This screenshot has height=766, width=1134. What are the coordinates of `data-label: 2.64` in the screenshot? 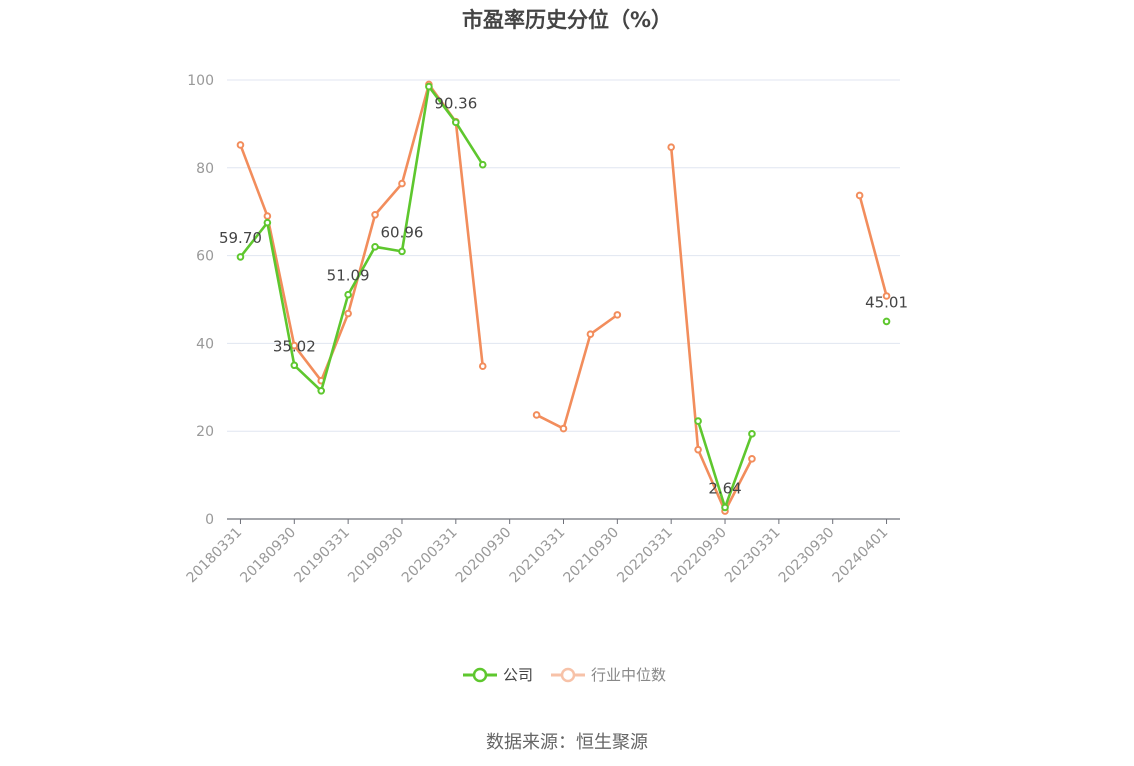 It's located at (724, 488).